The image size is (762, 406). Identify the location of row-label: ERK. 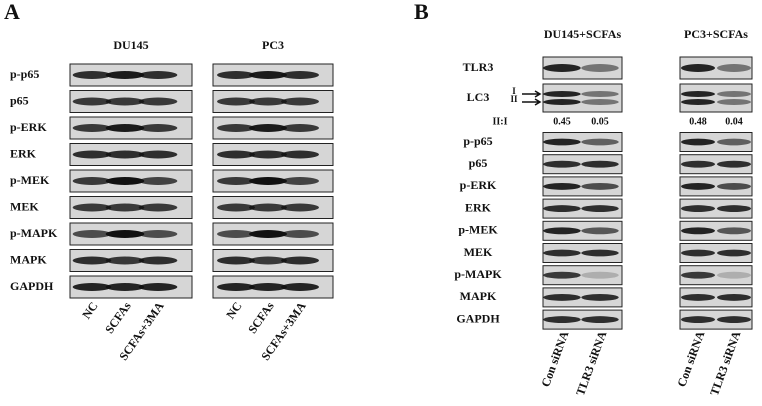
(478, 207).